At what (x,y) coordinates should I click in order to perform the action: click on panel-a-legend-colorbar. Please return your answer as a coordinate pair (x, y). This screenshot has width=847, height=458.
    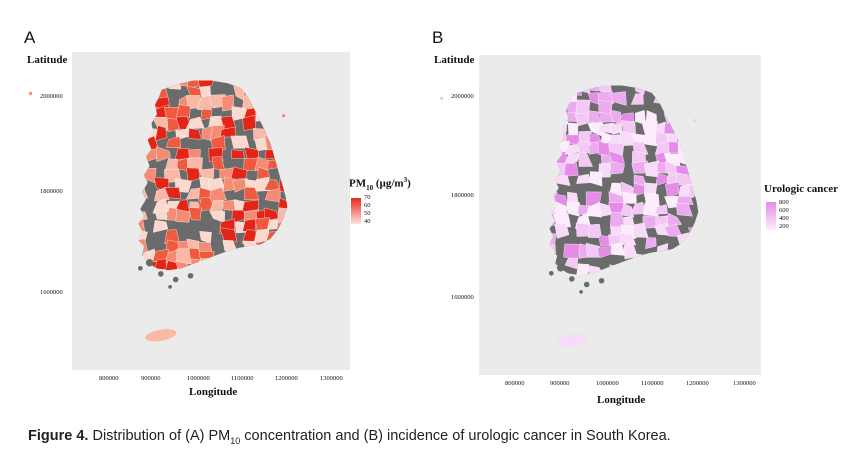
    Looking at the image, I should click on (356, 211).